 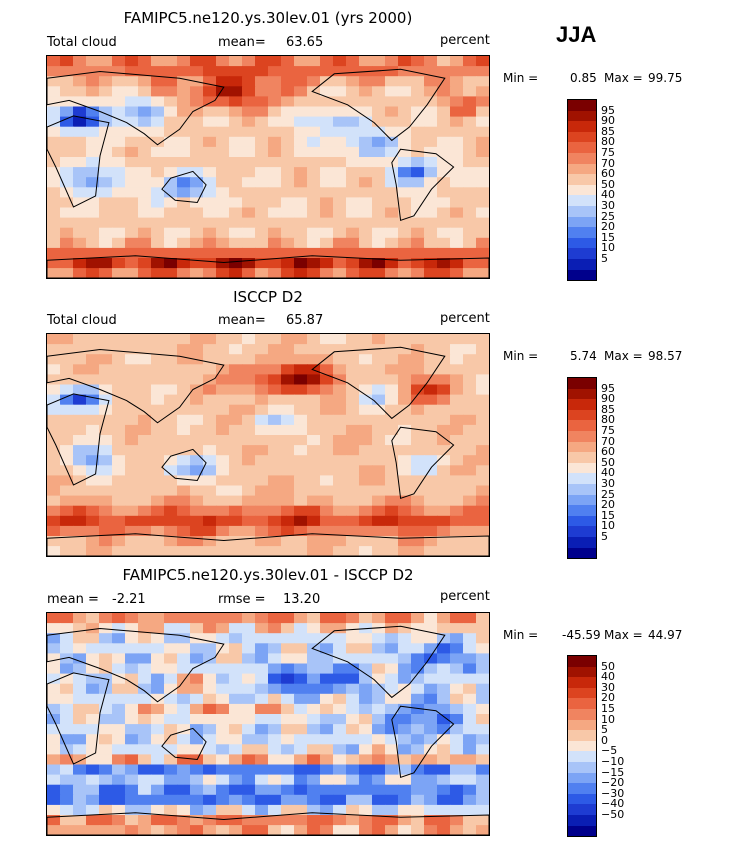 I want to click on panel2-min-value: 5.74, so click(x=583, y=356).